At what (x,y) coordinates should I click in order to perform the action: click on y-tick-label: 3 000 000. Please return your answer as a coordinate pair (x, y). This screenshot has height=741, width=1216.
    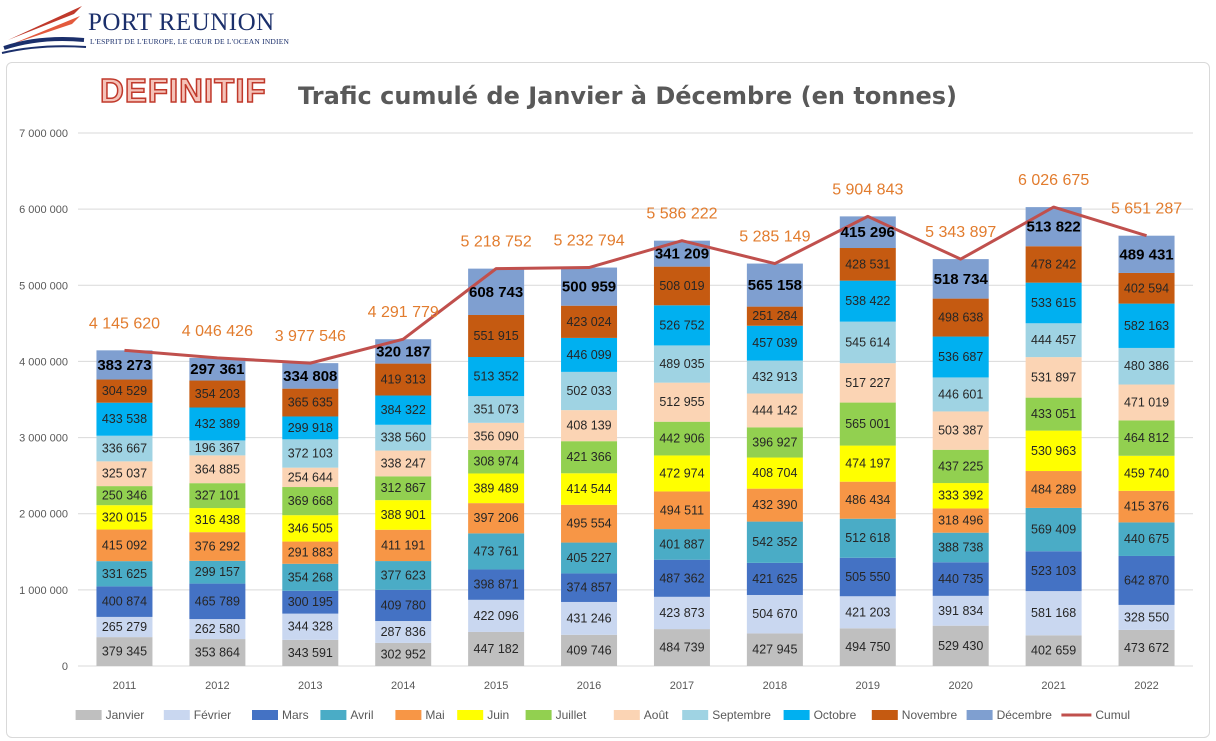
    Looking at the image, I should click on (43, 439).